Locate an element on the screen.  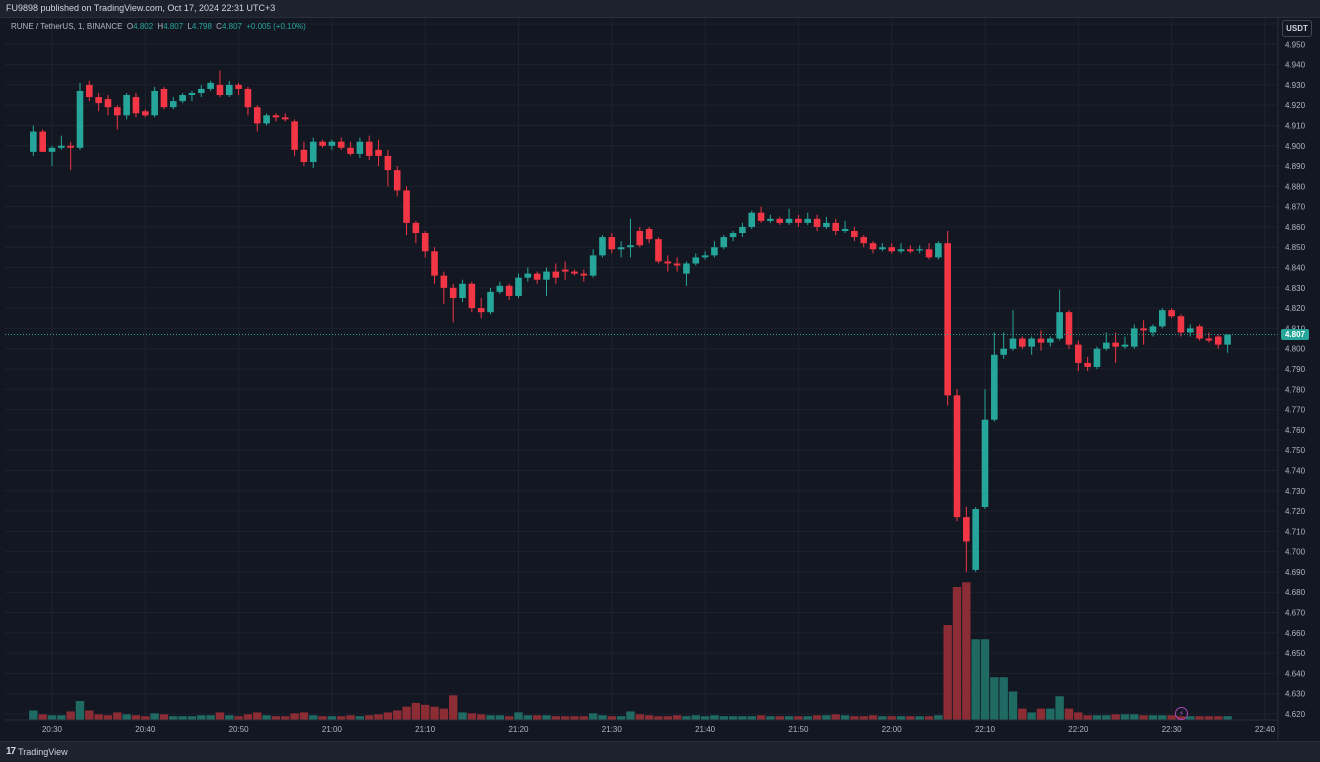
tradingview-brand: 17 TradingView is located at coordinates (37, 751).